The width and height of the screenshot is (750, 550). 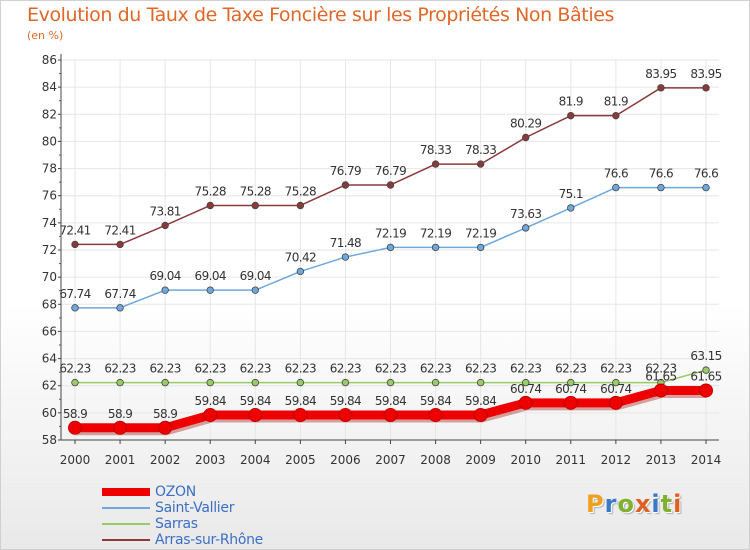 I want to click on data-label: 72.41, so click(x=119, y=230).